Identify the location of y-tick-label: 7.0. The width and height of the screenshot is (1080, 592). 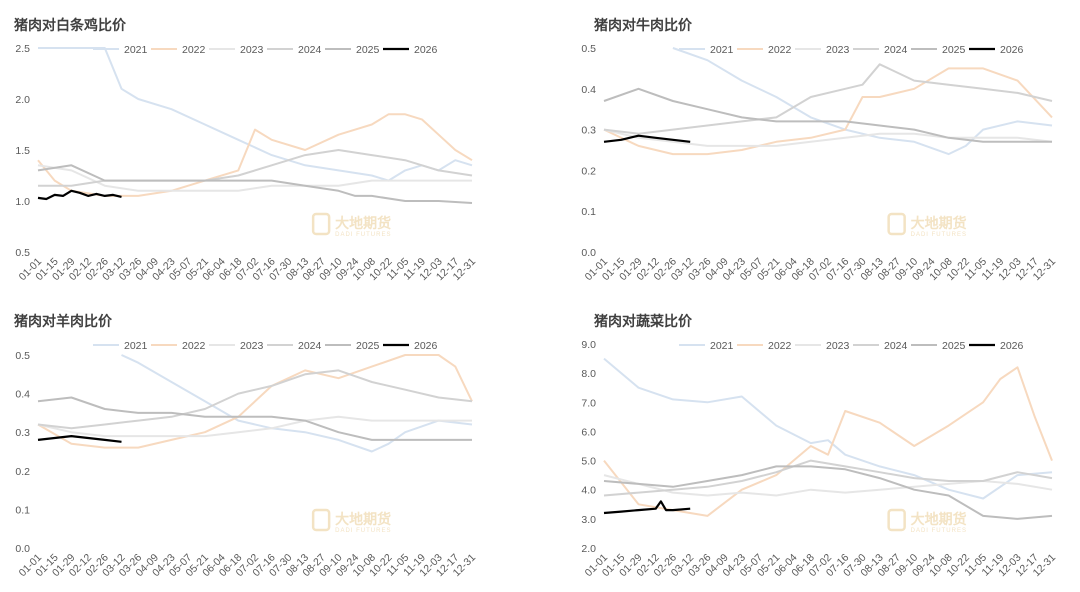
(588, 403).